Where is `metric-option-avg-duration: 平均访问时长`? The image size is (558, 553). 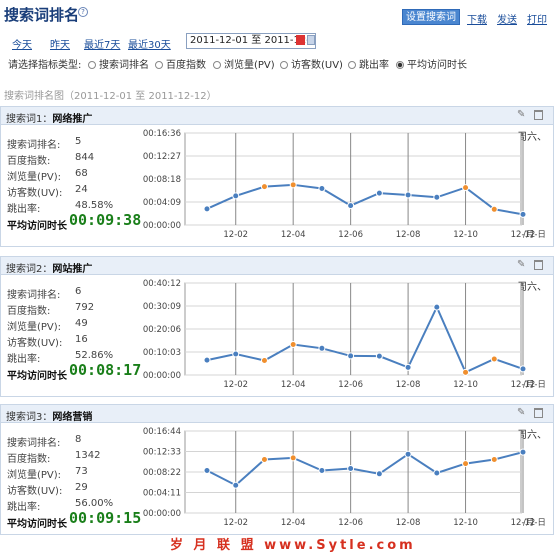
metric-option-avg-duration: 平均访问时长 is located at coordinates (431, 63).